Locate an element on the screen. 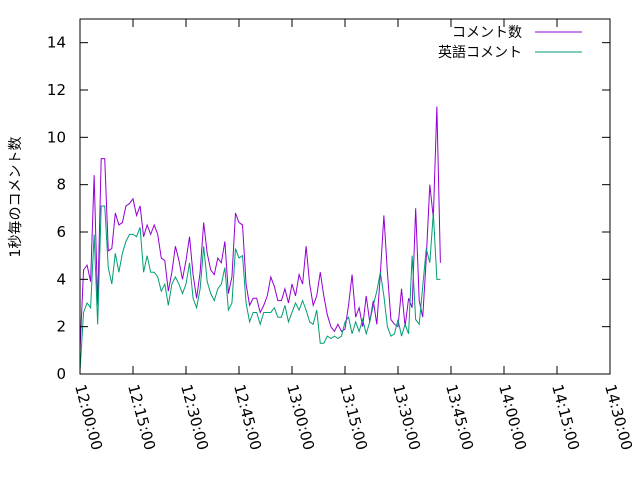 The image size is (640, 480). y-tick-label: 0 is located at coordinates (61, 374).